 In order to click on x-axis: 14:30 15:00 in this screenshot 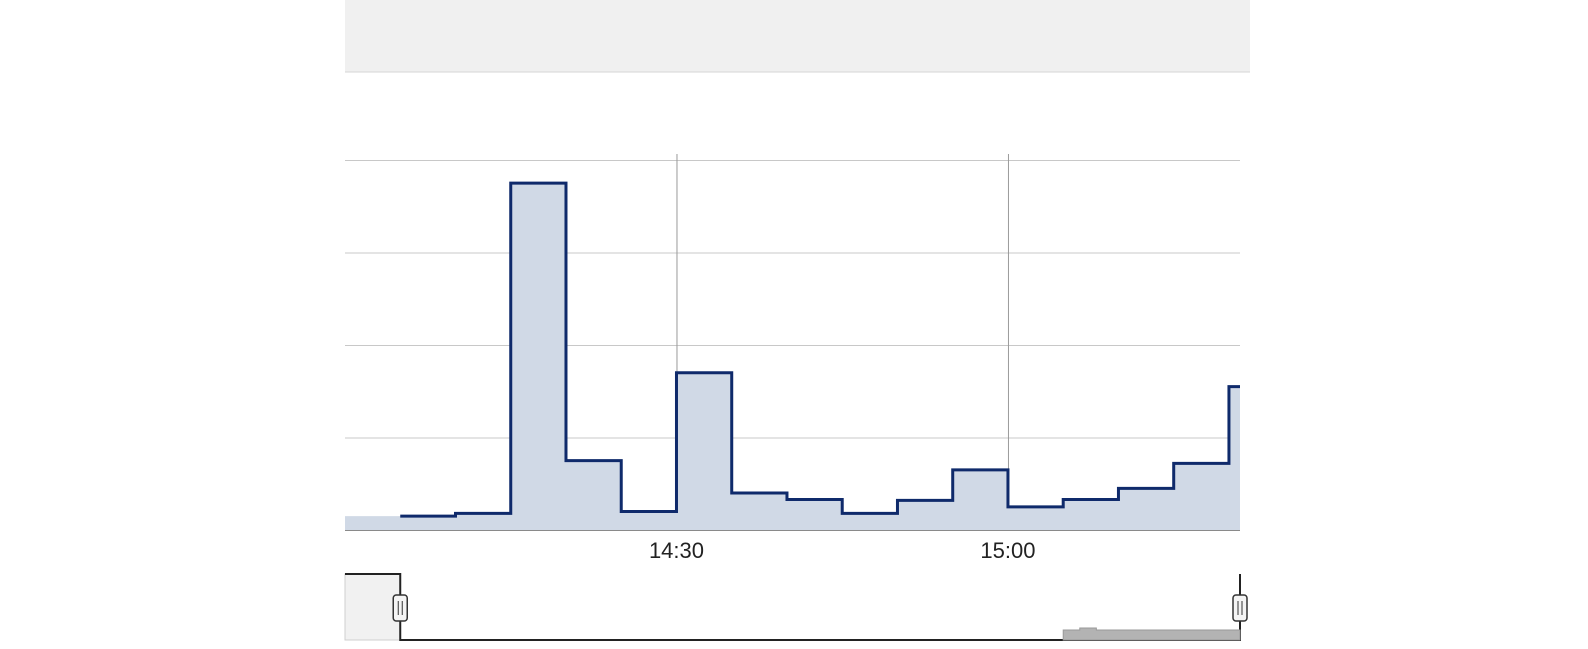, I will do `click(792, 546)`.